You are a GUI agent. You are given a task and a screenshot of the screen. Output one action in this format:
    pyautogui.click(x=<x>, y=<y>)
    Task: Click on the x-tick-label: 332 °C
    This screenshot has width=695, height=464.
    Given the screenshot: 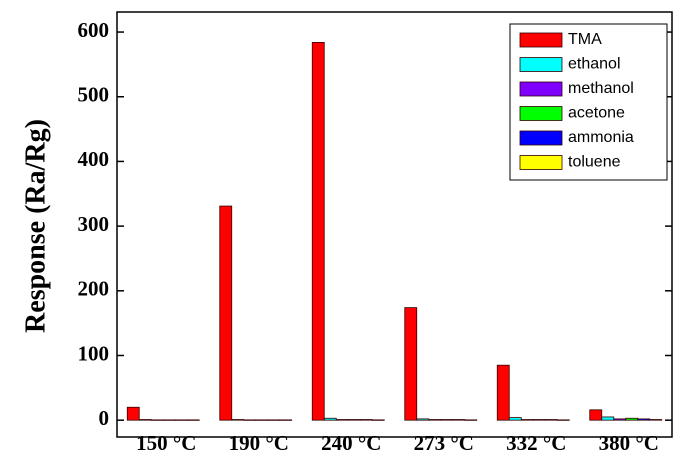 What is the action you would take?
    pyautogui.click(x=536, y=443)
    